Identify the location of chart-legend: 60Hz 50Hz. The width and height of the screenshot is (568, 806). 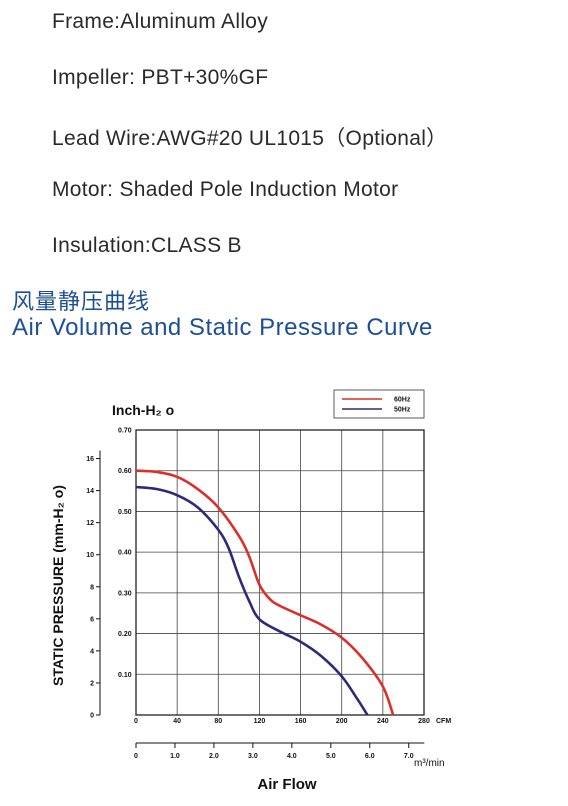
(379, 404).